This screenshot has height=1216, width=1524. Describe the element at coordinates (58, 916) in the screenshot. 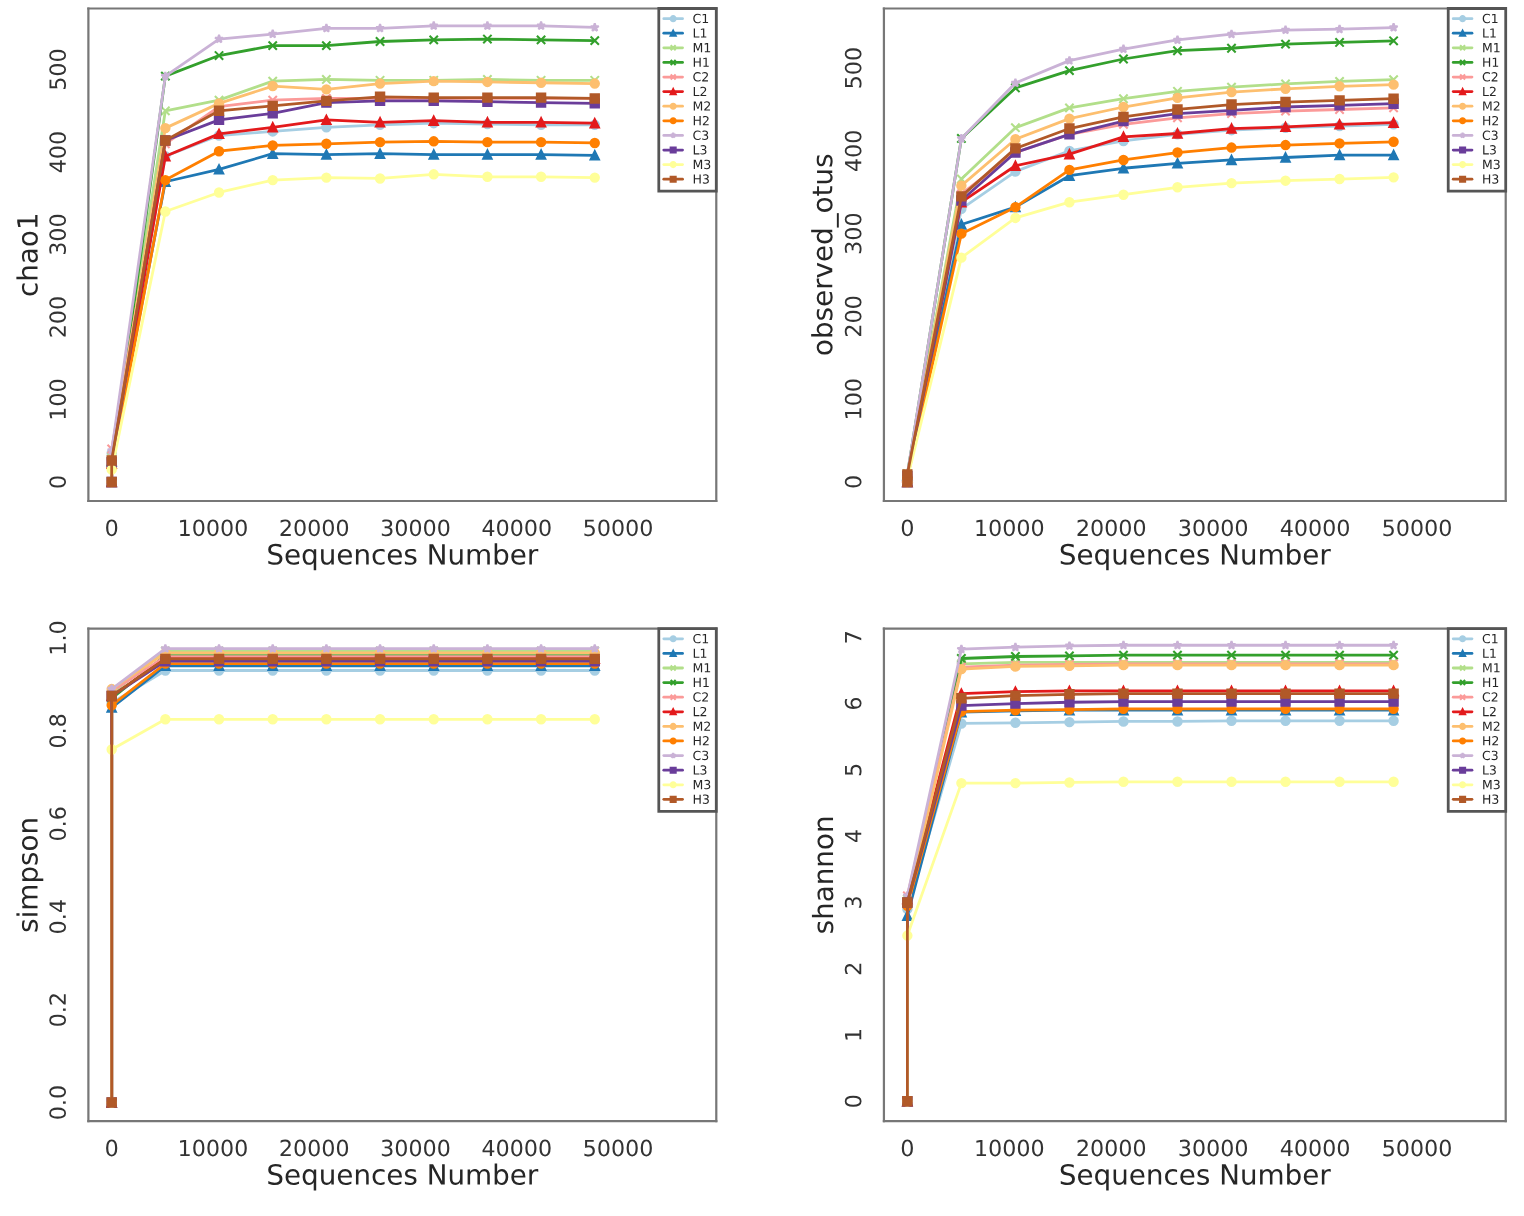

I see `y-tick-label: 0.4` at that location.